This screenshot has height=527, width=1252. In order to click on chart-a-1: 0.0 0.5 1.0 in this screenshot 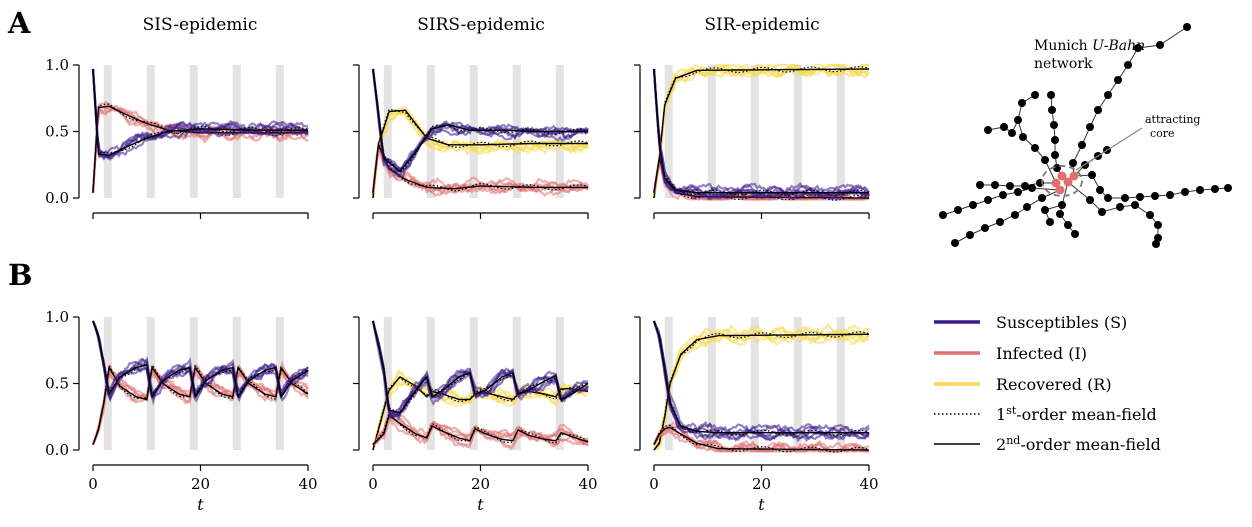, I will do `click(177, 137)`.